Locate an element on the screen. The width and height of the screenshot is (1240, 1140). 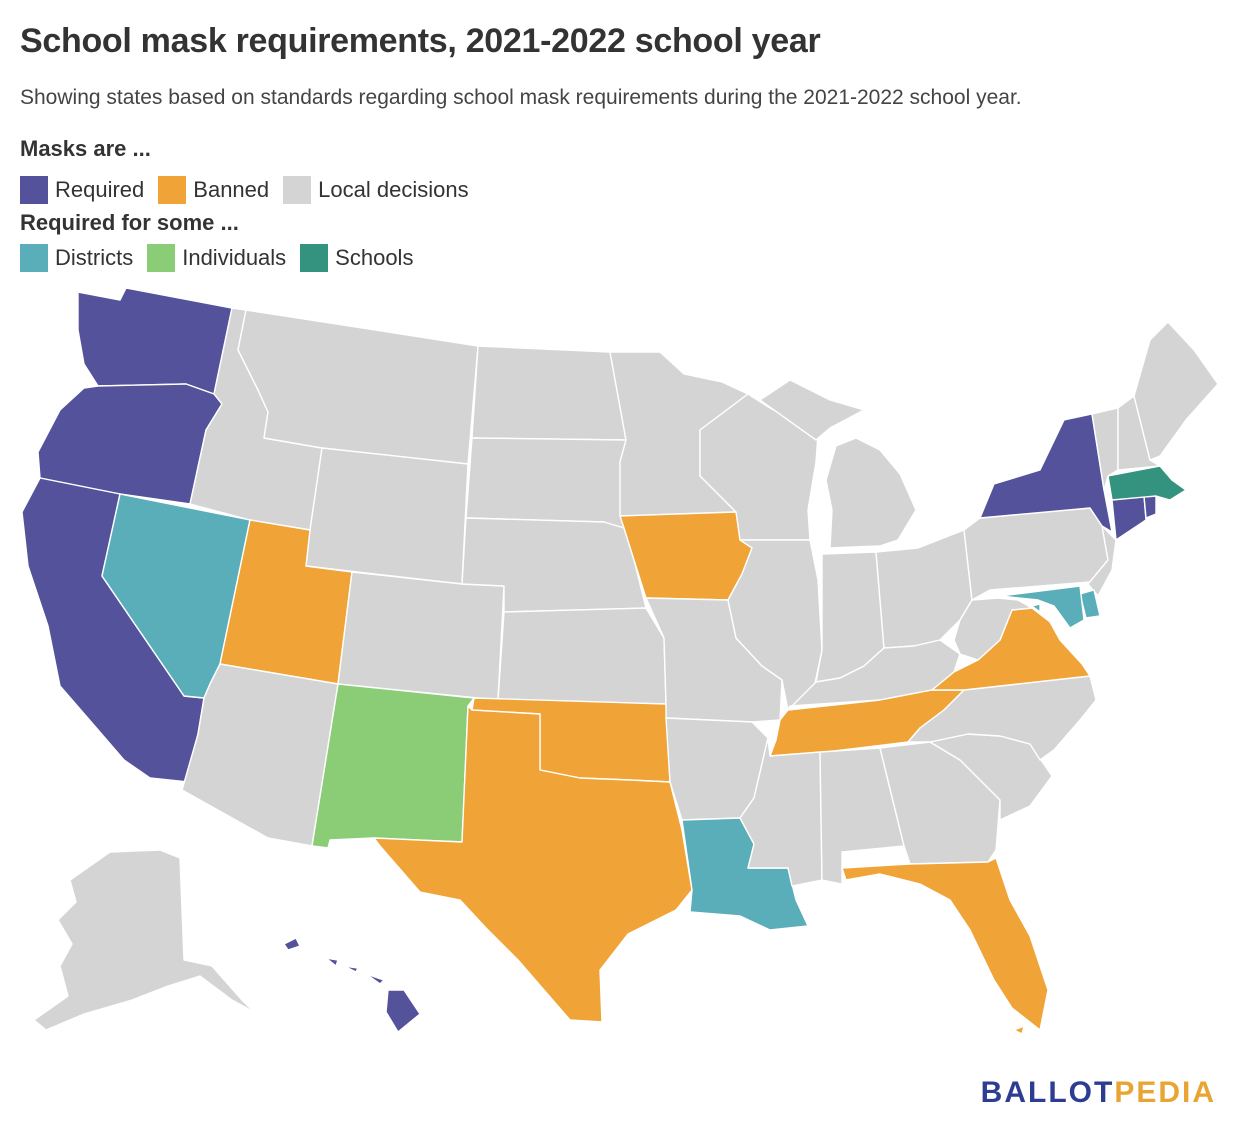
state-washington is located at coordinates (155, 341).